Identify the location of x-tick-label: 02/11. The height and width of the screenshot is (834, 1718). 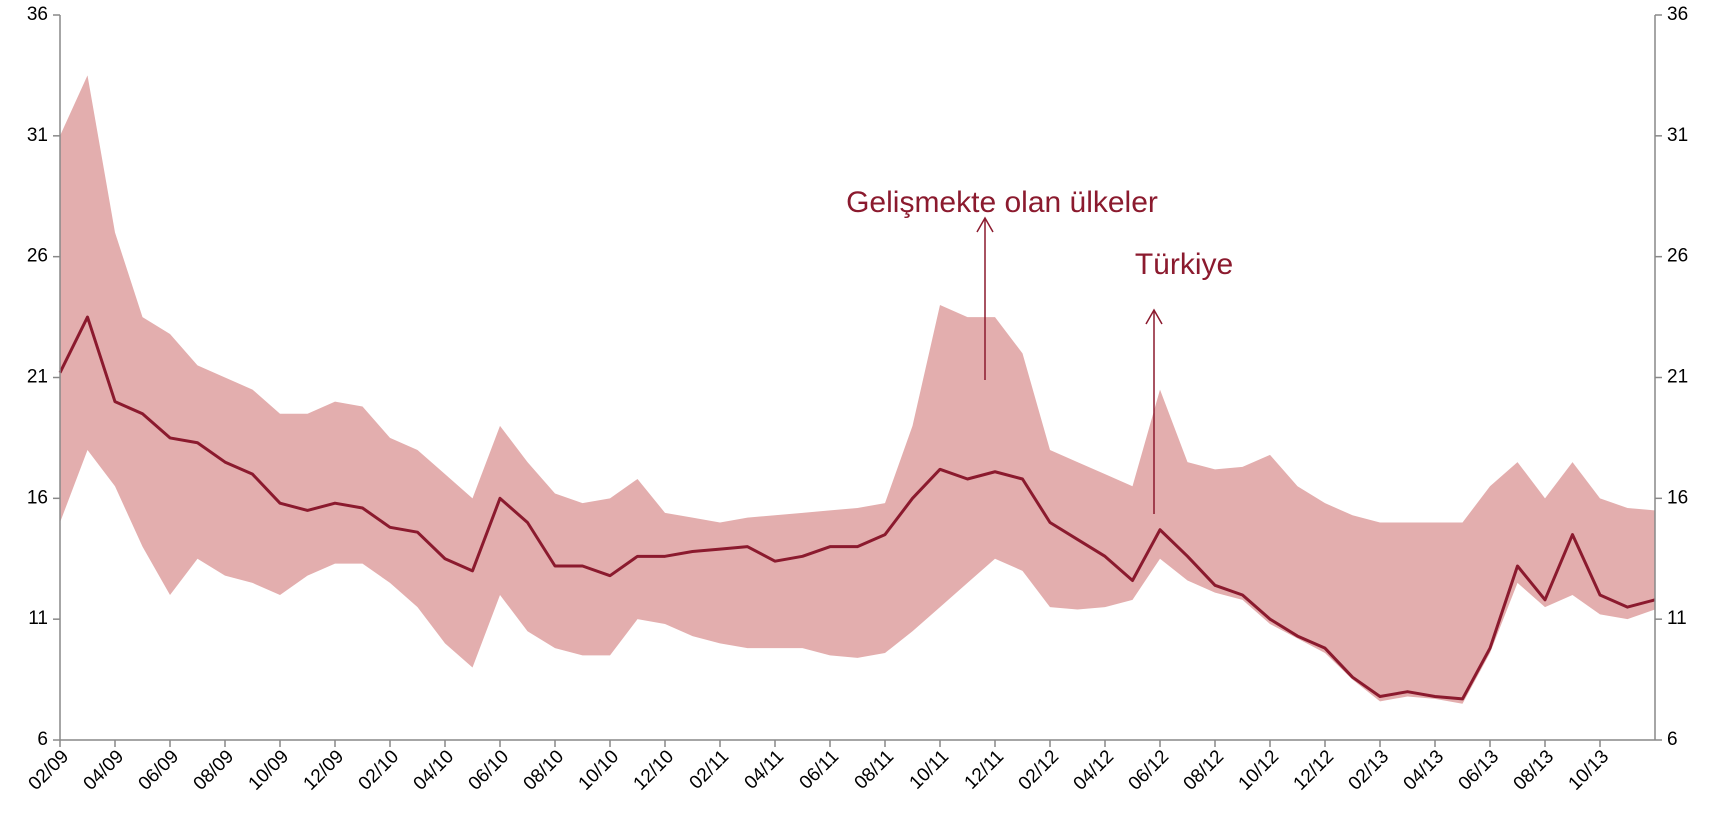
(709, 769).